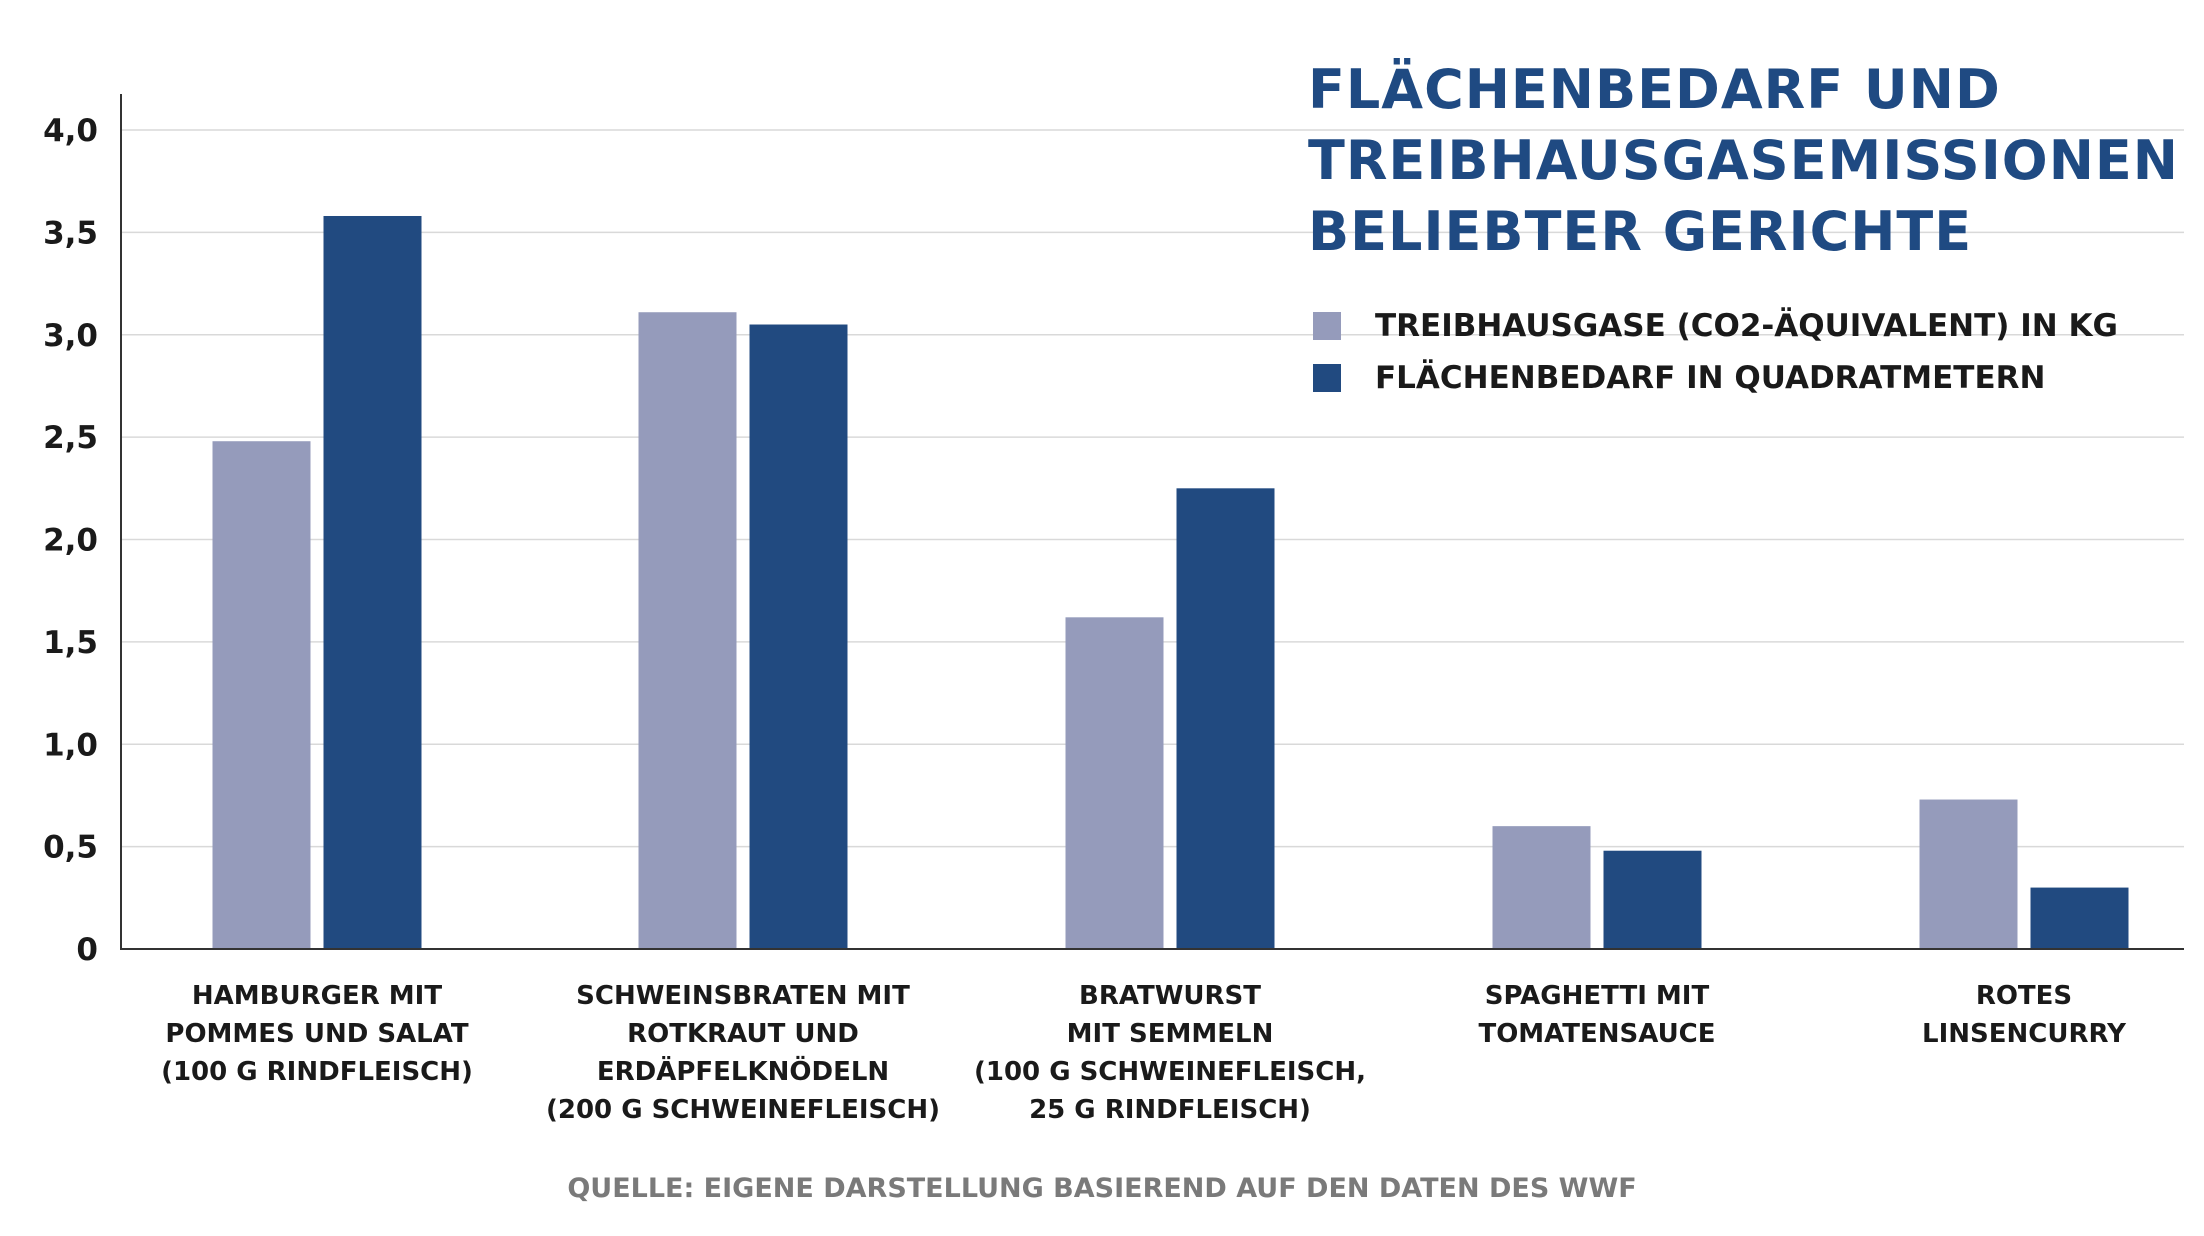 This screenshot has width=2204, height=1236. Describe the element at coordinates (743, 1110) in the screenshot. I see `category-label: (200 G SCHWEINEFLEISCH)` at that location.